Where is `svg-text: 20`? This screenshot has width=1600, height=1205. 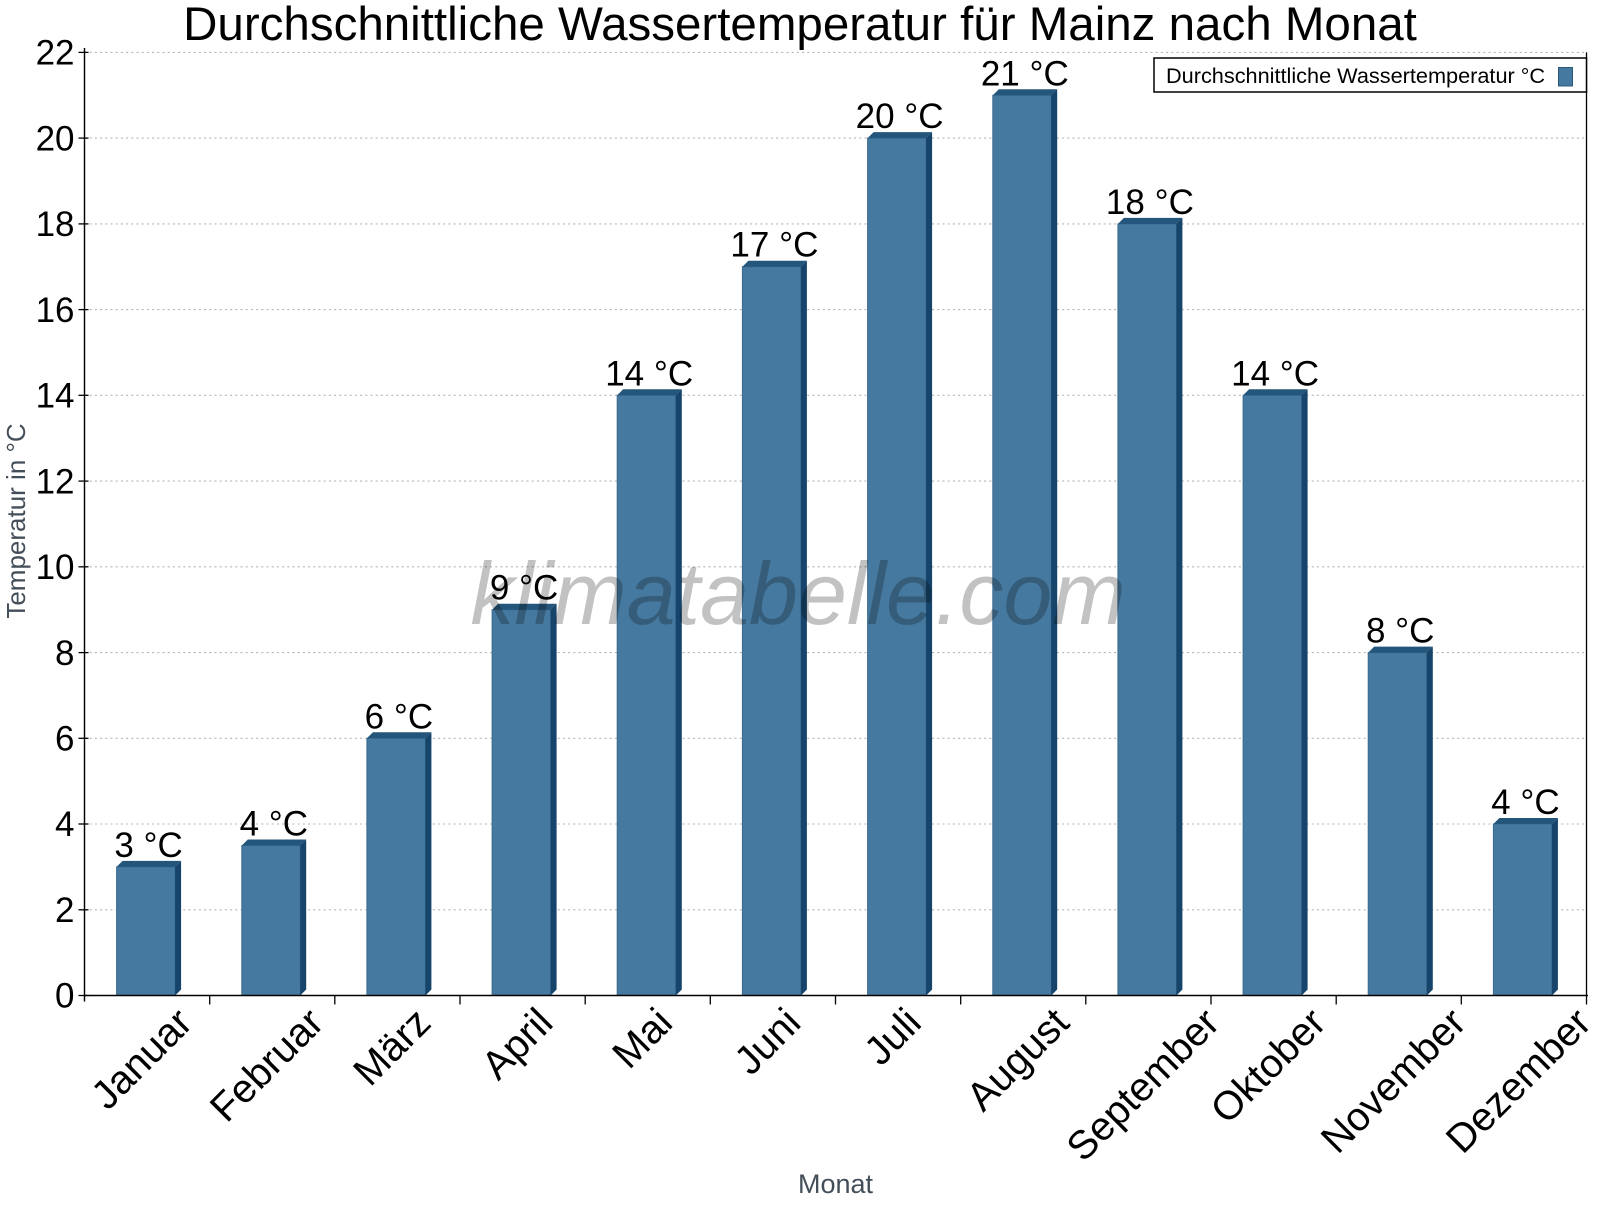 svg-text: 20 is located at coordinates (55, 138).